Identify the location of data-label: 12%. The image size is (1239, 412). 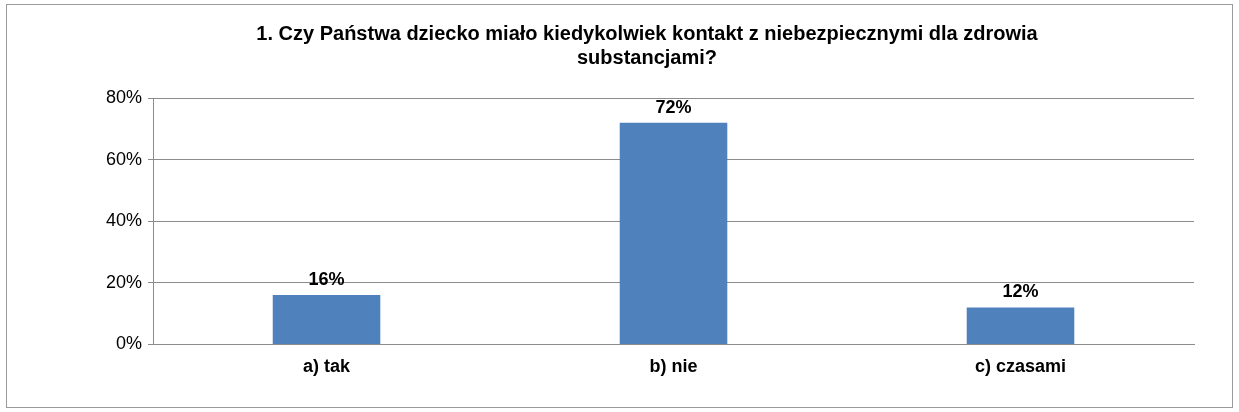
(1020, 291).